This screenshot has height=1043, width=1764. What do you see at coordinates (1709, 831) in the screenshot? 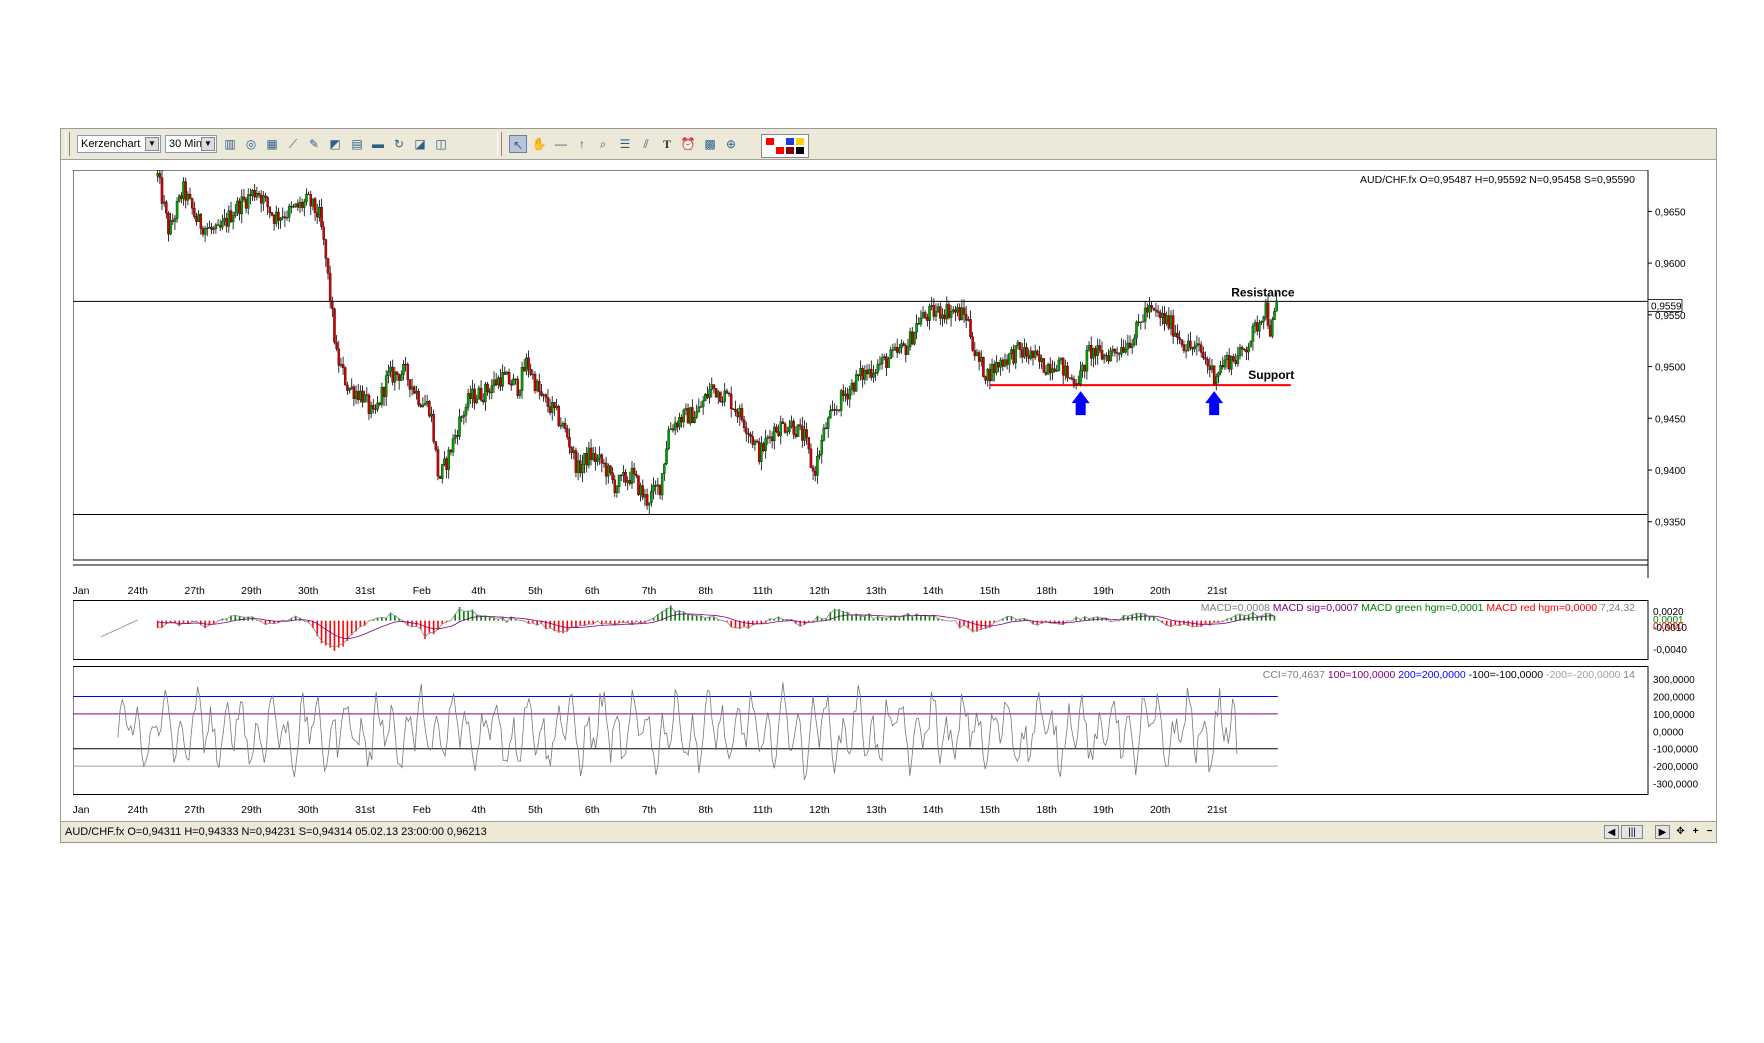
I see `zoom-out-icon: −` at bounding box center [1709, 831].